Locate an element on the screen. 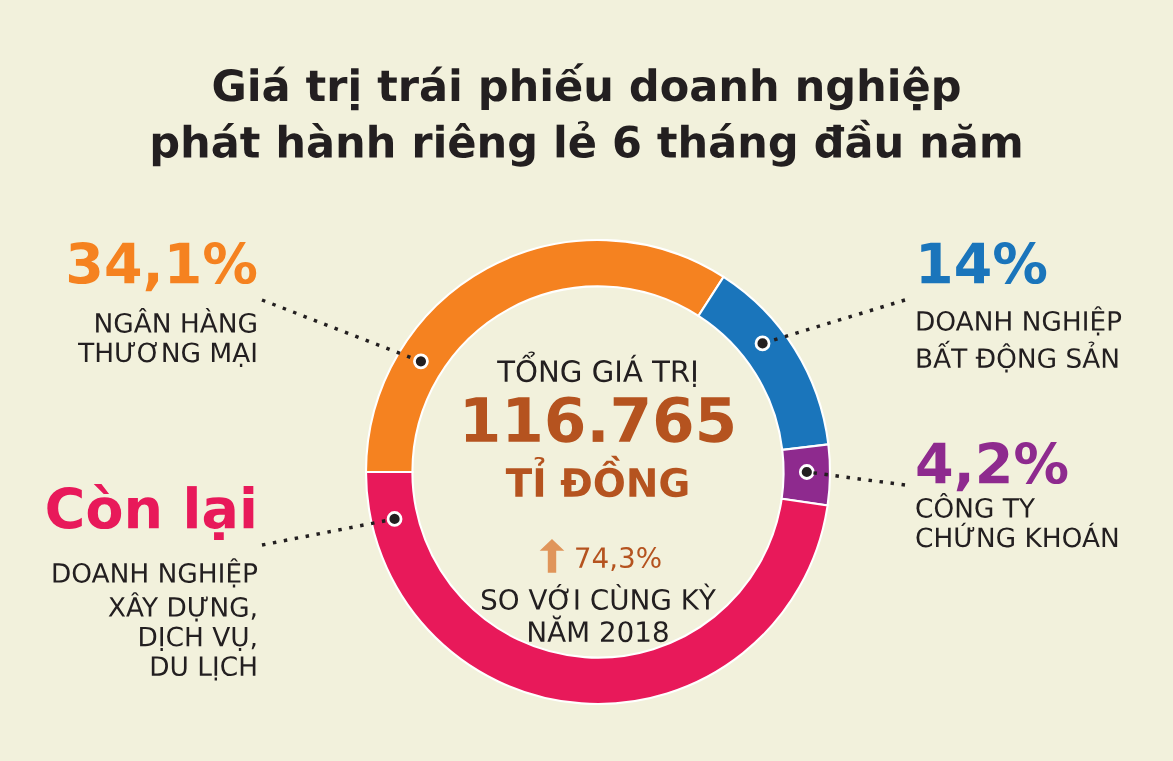  slice-label: DOANH NGHIỆP BẤT ĐỘNG SẢN is located at coordinates (1019, 339).